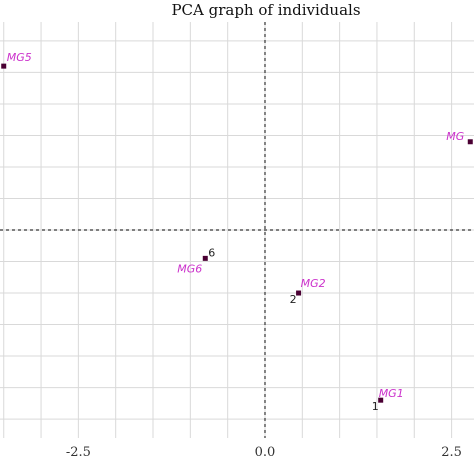 The height and width of the screenshot is (474, 474). Describe the element at coordinates (265, 10) in the screenshot. I see `chart-title: PCA graph of individuals` at that location.